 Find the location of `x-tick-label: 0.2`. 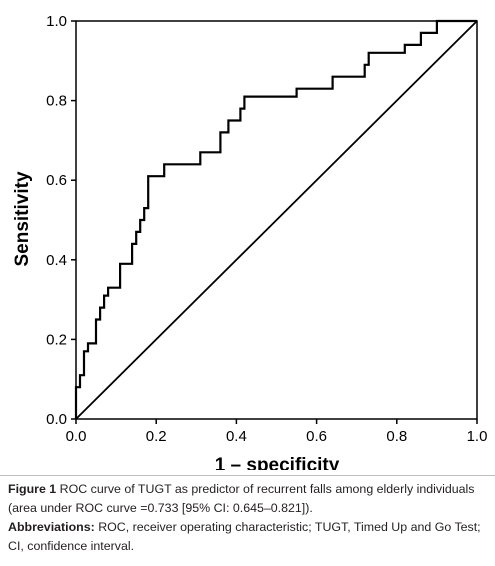

x-tick-label: 0.2 is located at coordinates (156, 436).